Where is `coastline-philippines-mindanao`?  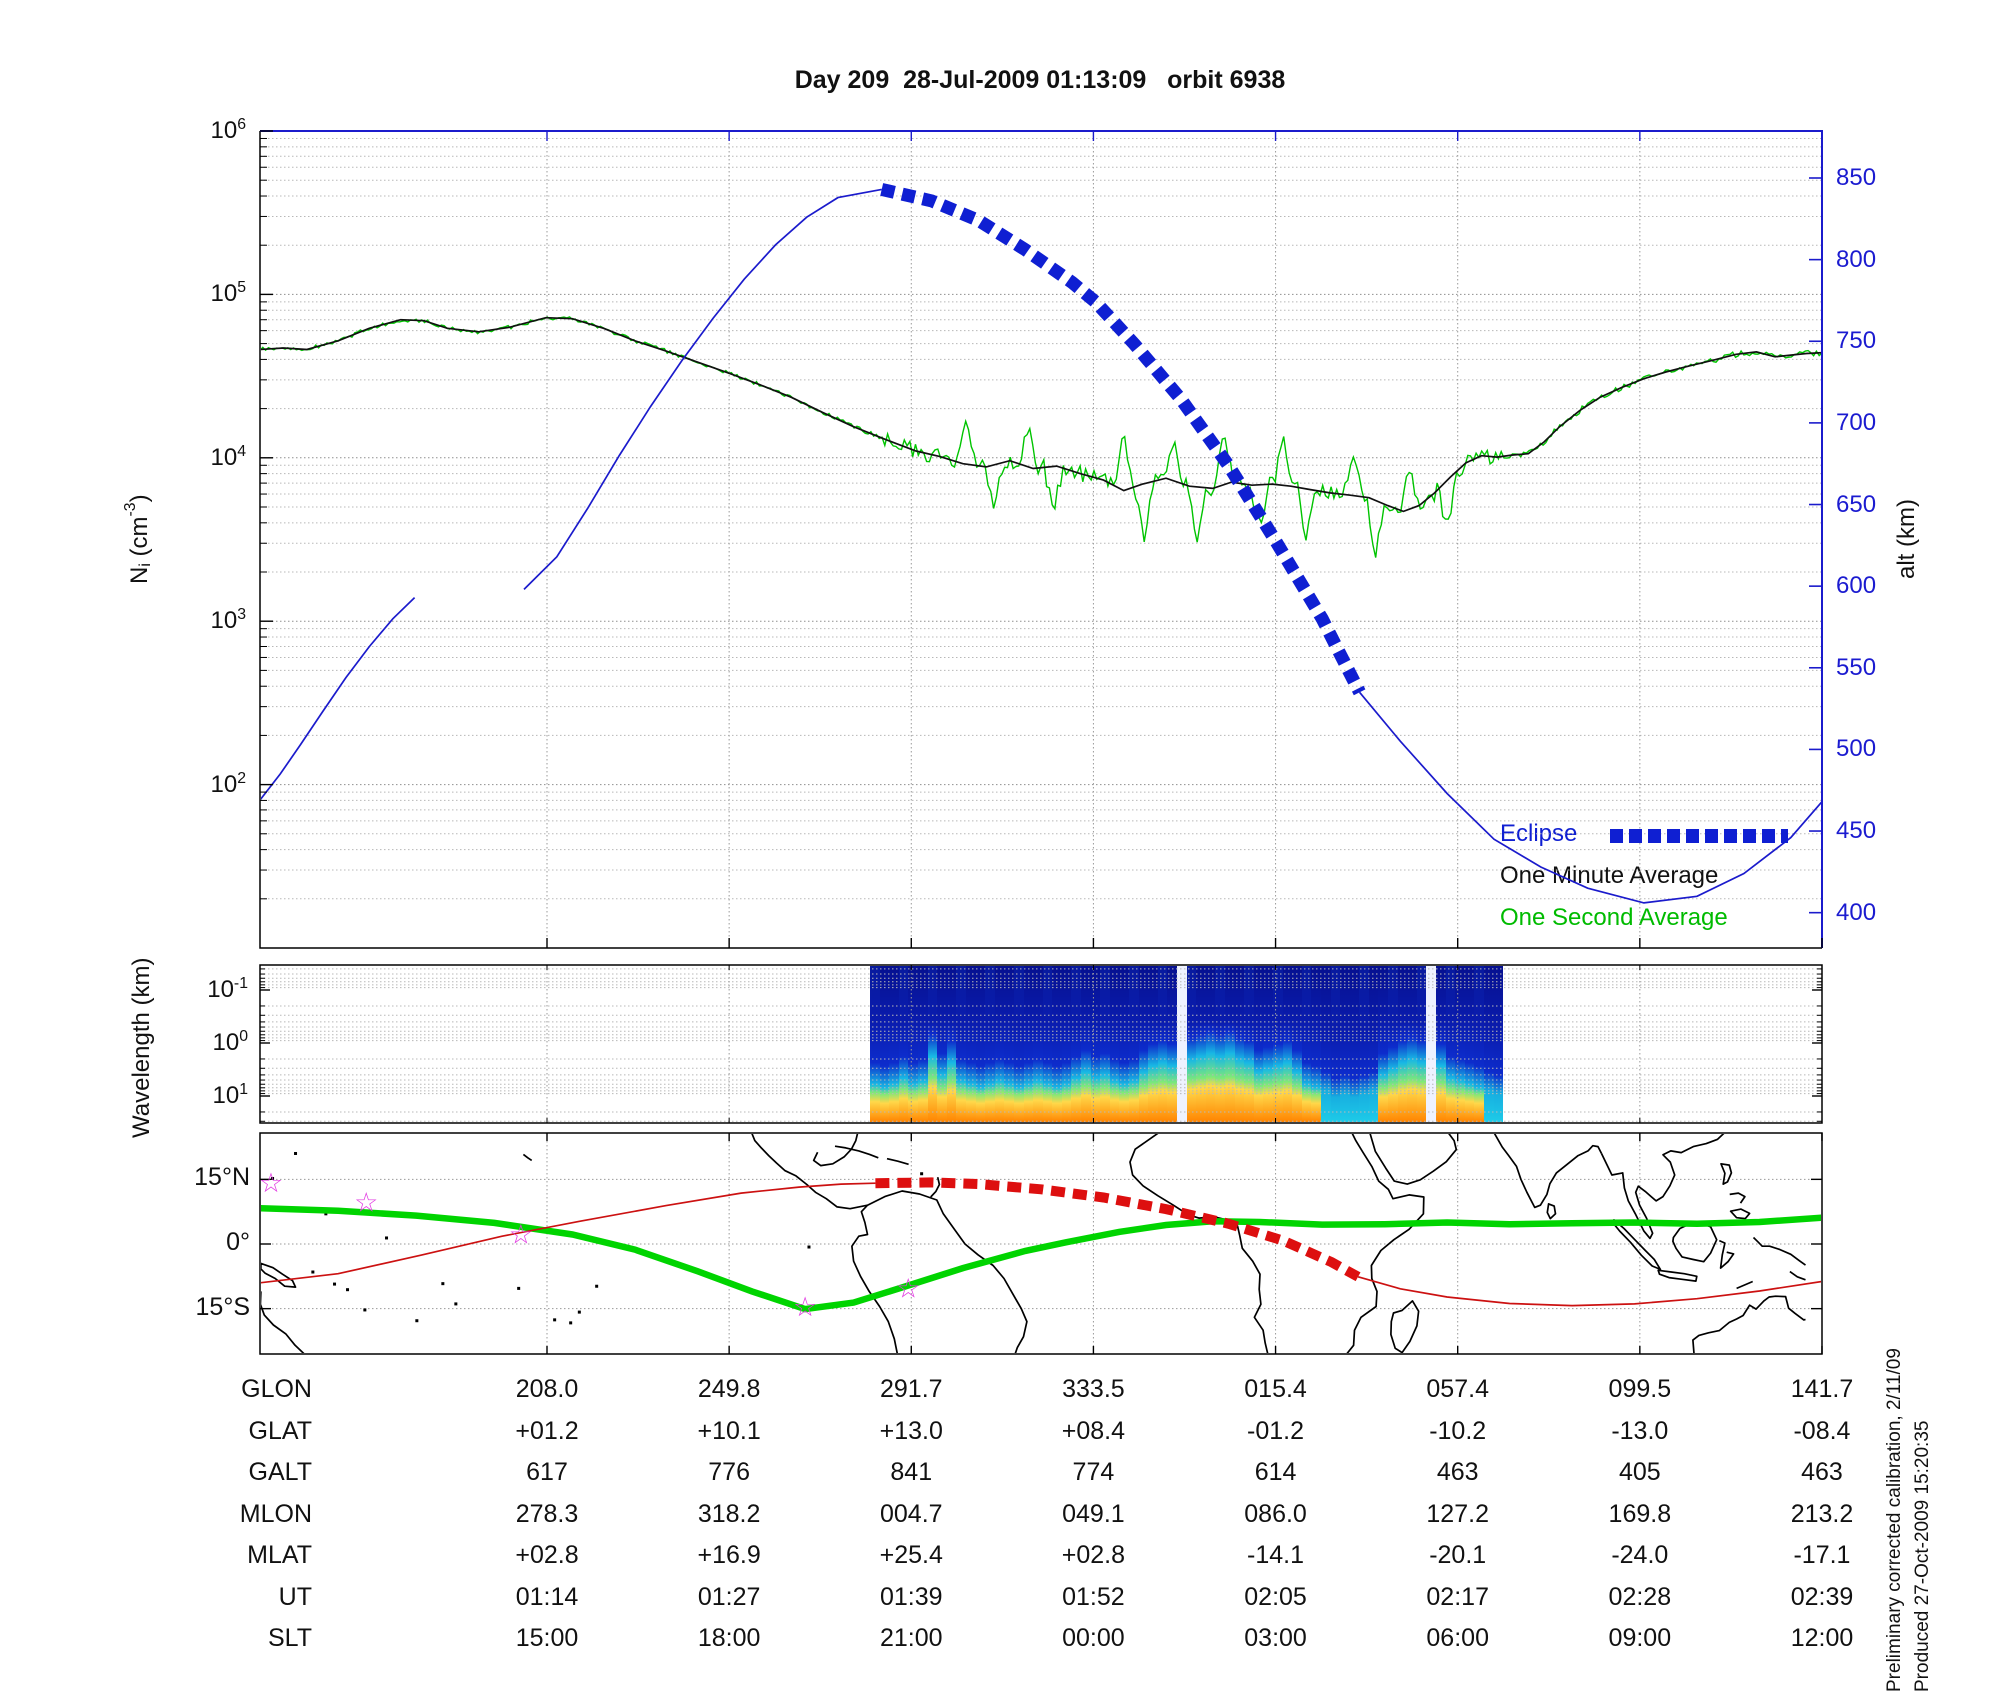 coastline-philippines-mindanao is located at coordinates (1740, 1214).